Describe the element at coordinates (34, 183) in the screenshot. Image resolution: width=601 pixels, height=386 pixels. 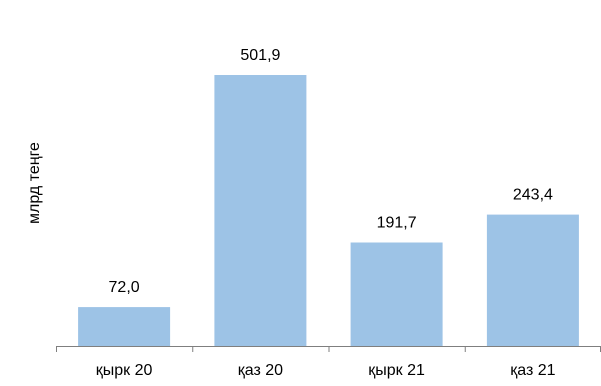
I see `y-axis-label: млрд теңге` at that location.